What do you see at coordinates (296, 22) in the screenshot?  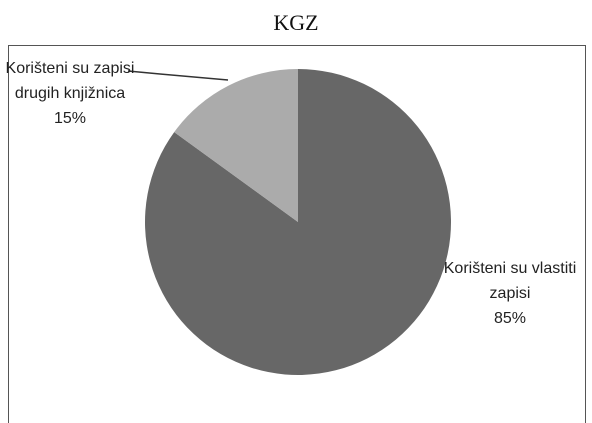 I see `chart-title: KGZ` at bounding box center [296, 22].